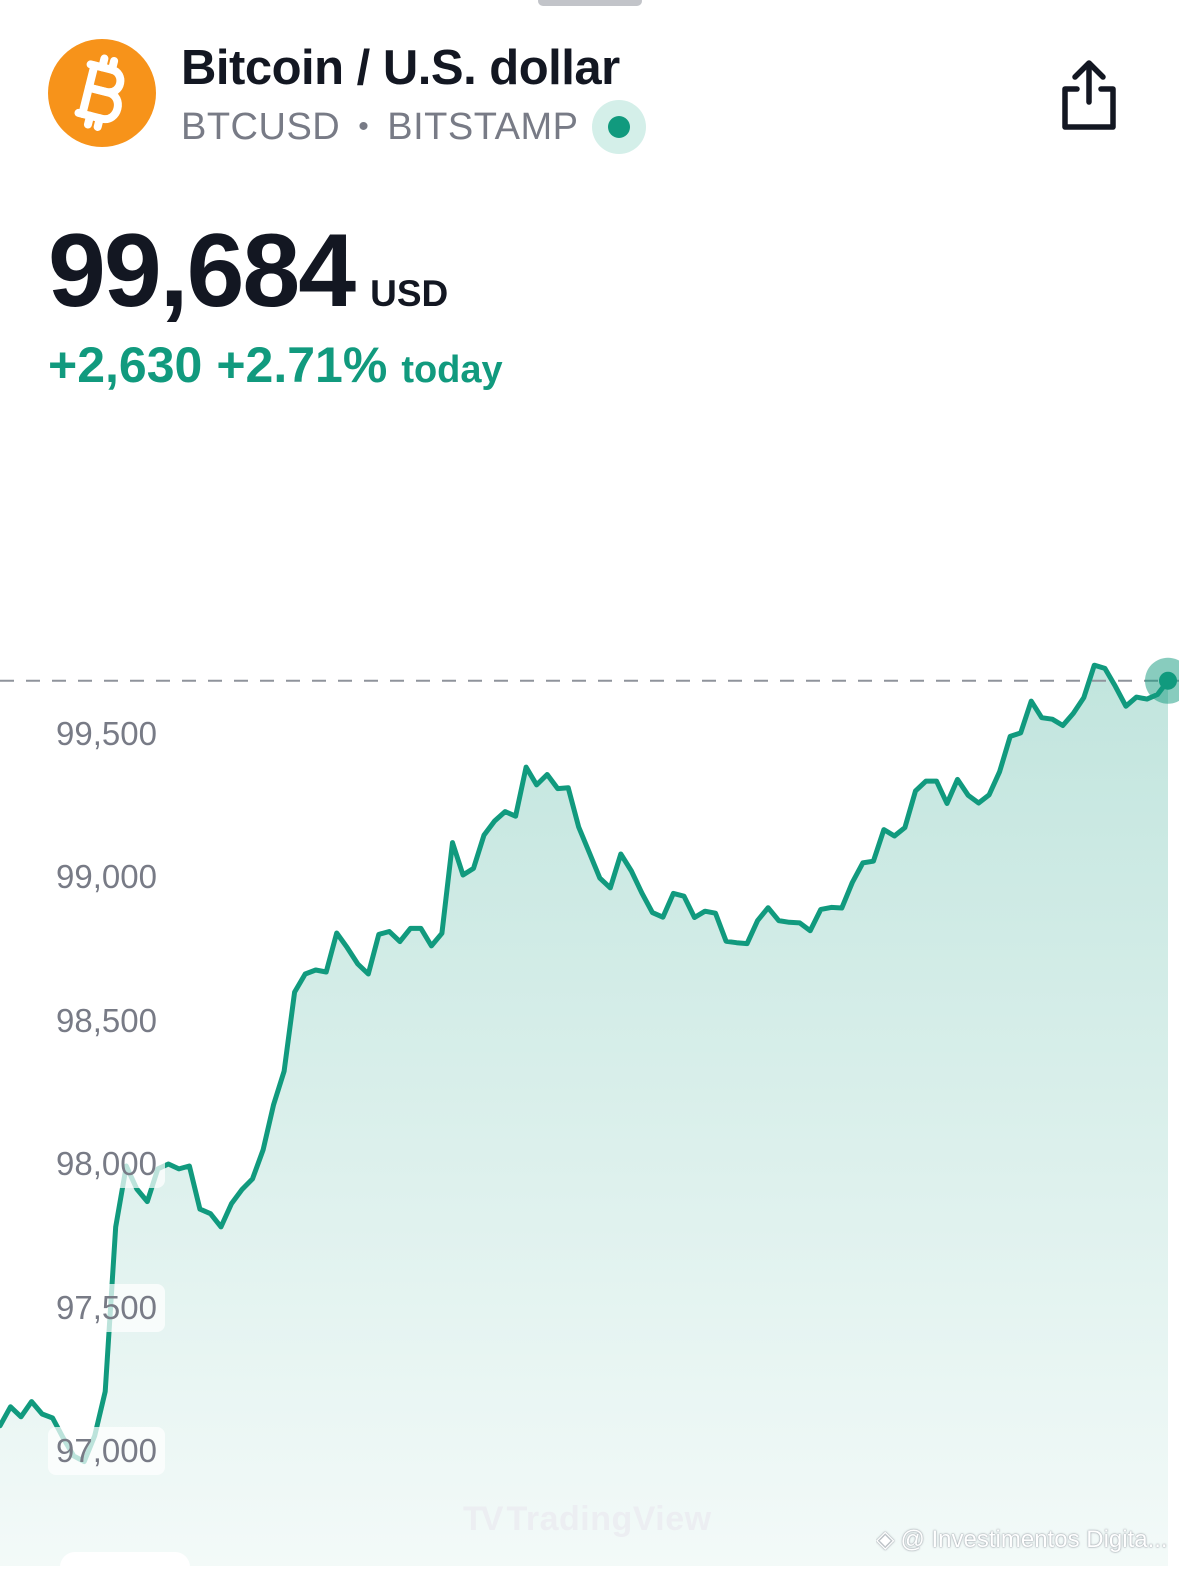  What do you see at coordinates (590, 3) in the screenshot?
I see `sheet-drag-handle` at bounding box center [590, 3].